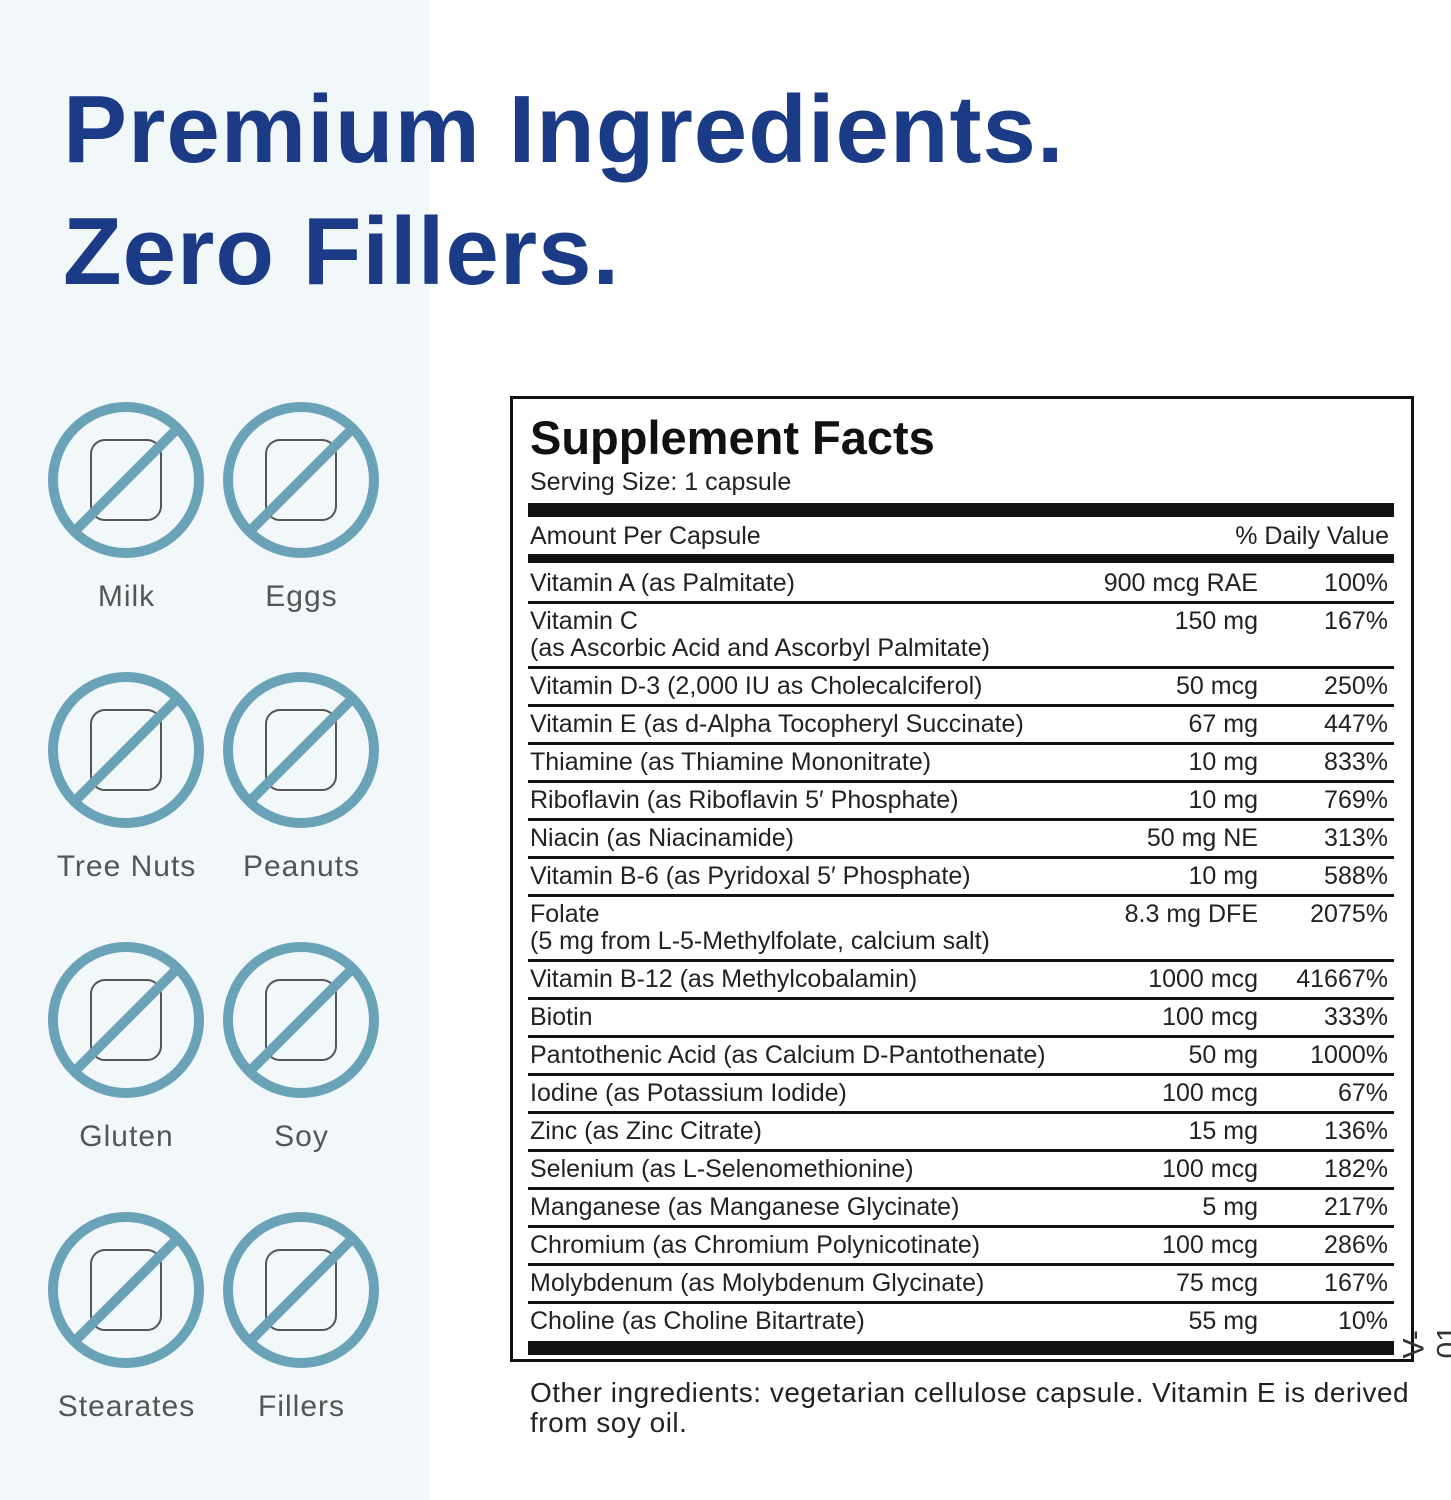 The width and height of the screenshot is (1451, 1500). What do you see at coordinates (645, 536) in the screenshot?
I see `amount-header: Amount Per Capsule` at bounding box center [645, 536].